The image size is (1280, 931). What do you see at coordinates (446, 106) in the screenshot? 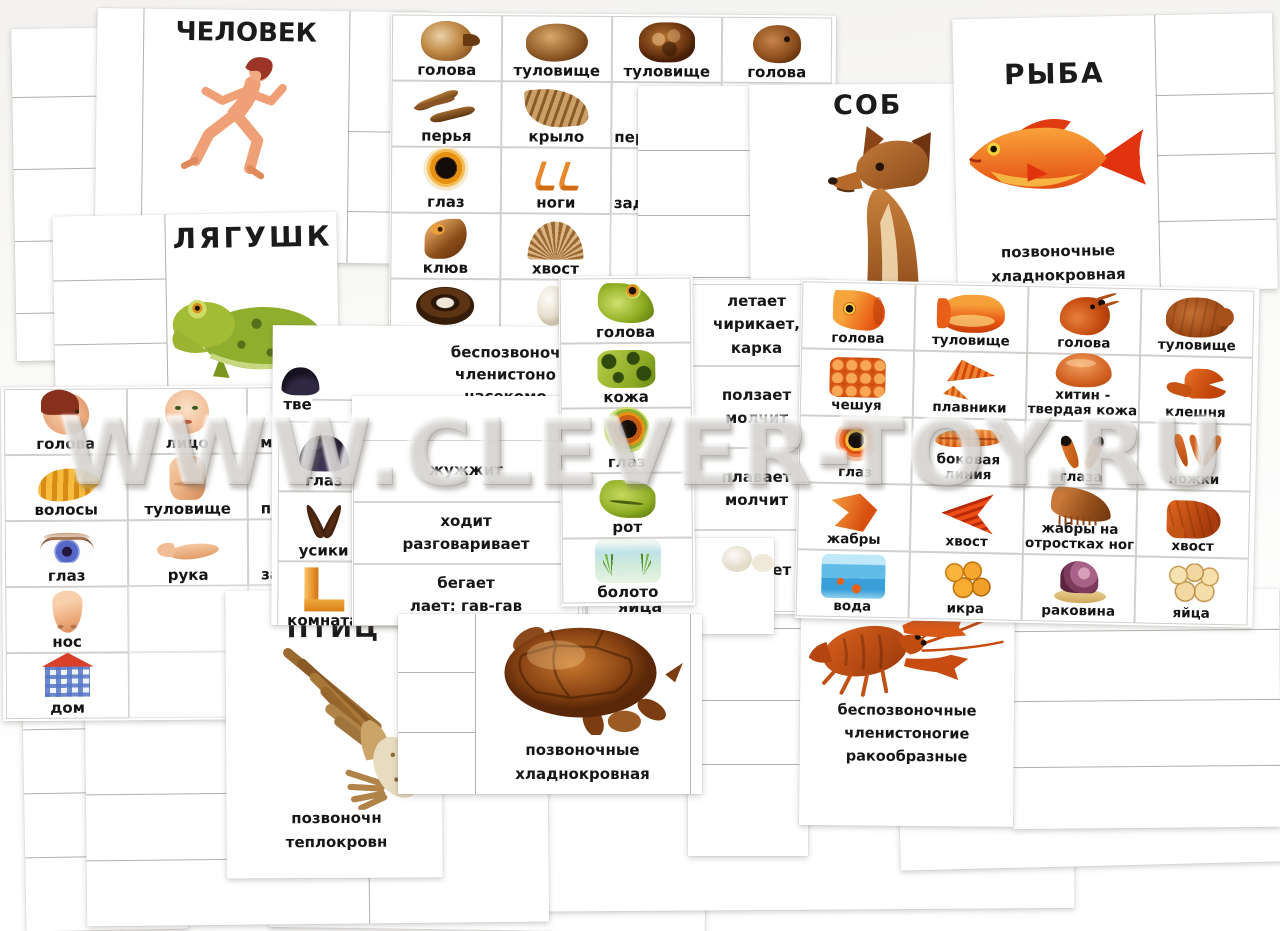
I see `feathers-icon` at bounding box center [446, 106].